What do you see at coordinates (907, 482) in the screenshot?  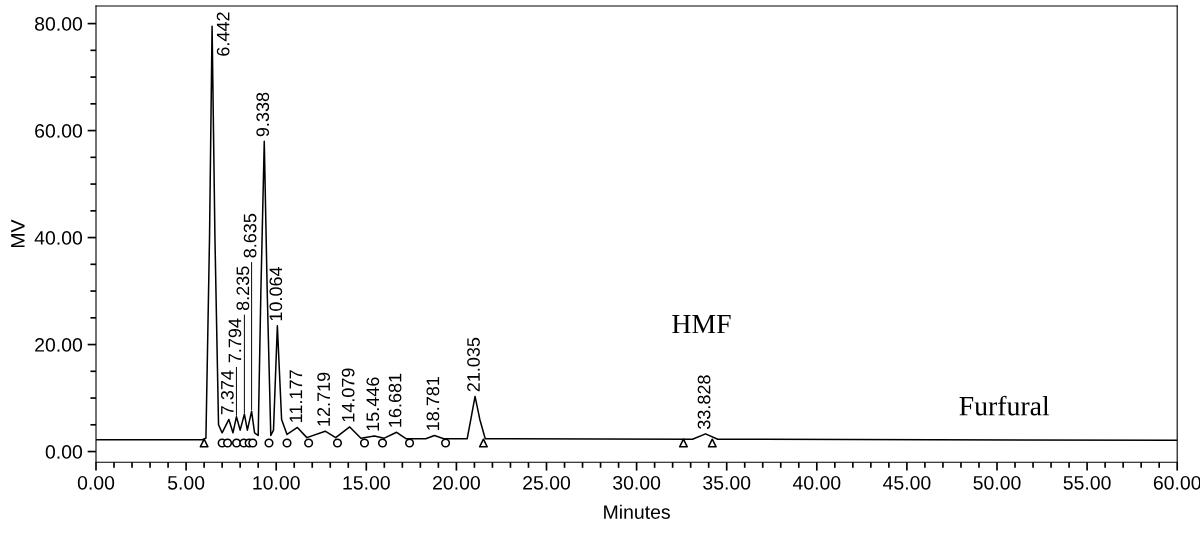 I see `x-tick-label: 45.00` at bounding box center [907, 482].